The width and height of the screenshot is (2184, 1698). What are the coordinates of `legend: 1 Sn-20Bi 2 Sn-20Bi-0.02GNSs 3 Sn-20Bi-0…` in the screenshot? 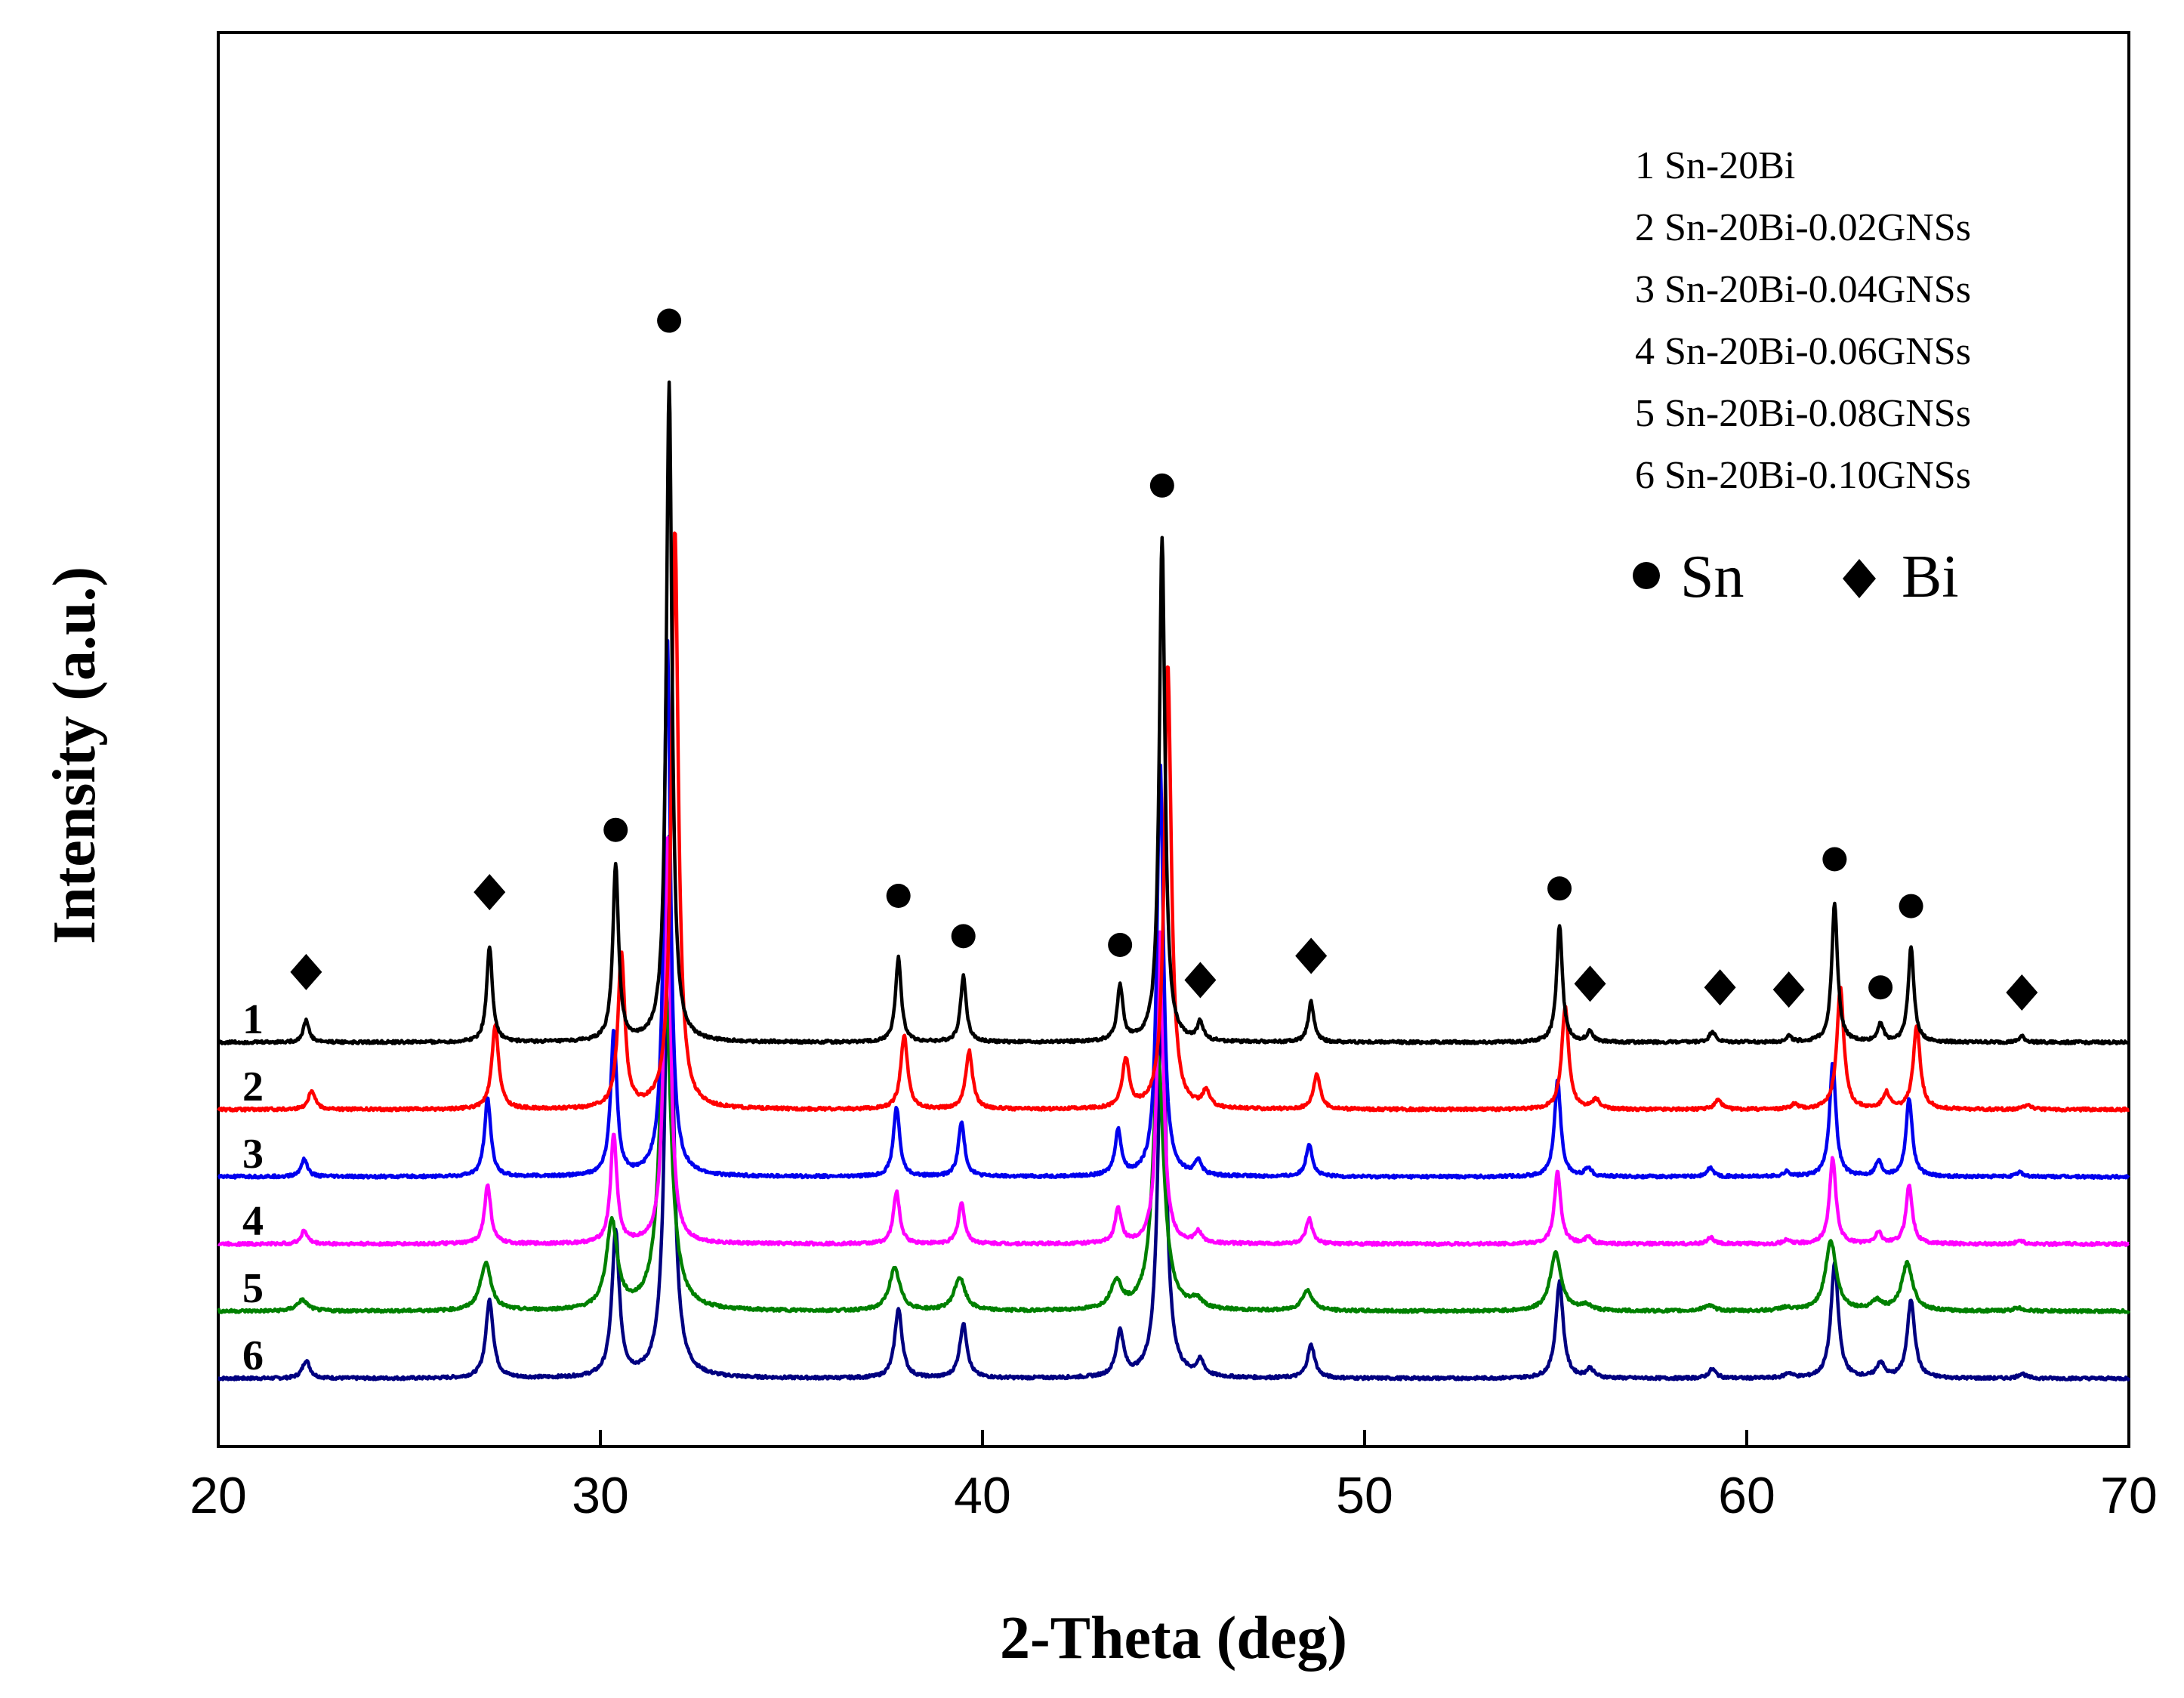 It's located at (1802, 377).